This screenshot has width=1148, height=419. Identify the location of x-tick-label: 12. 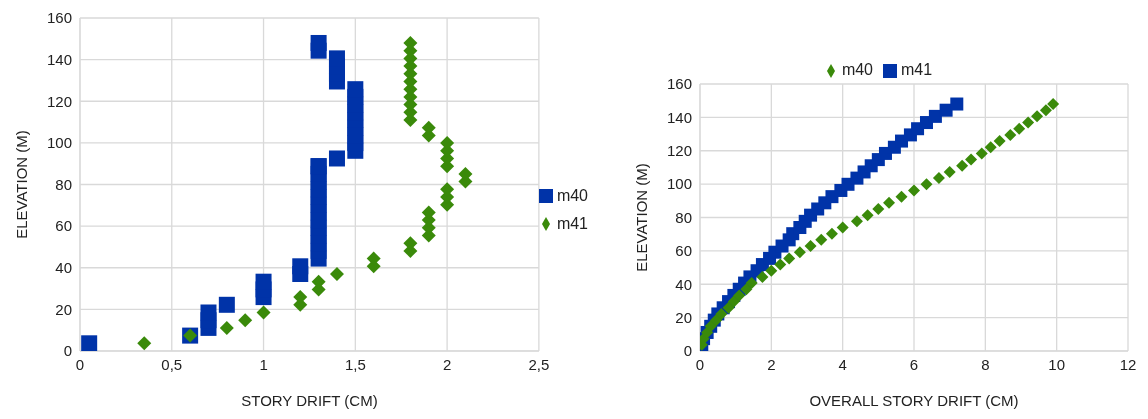
(1128, 364).